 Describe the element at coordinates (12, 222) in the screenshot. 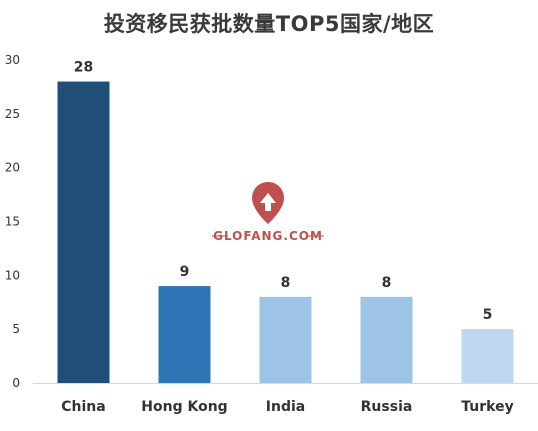

I see `y-tick-label: 15` at that location.